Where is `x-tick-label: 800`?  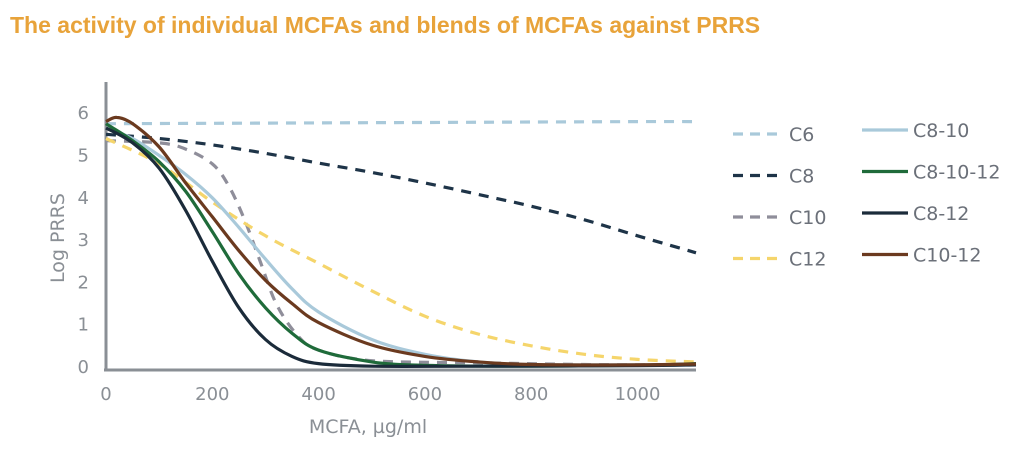 x-tick-label: 800 is located at coordinates (531, 394).